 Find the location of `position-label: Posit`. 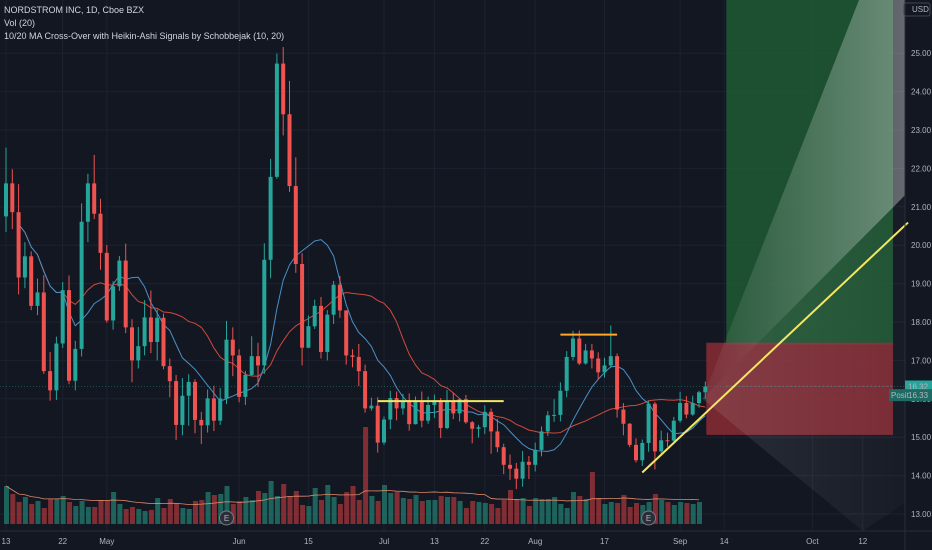

position-label: Posit is located at coordinates (900, 395).